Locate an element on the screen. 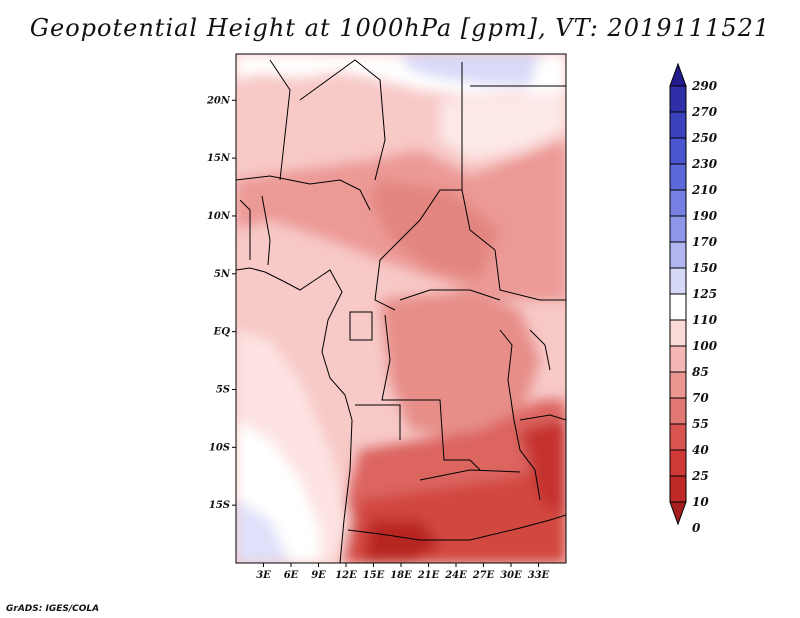 Image resolution: width=800 pixels, height=618 pixels. colorbar-top-arrow is located at coordinates (678, 74).